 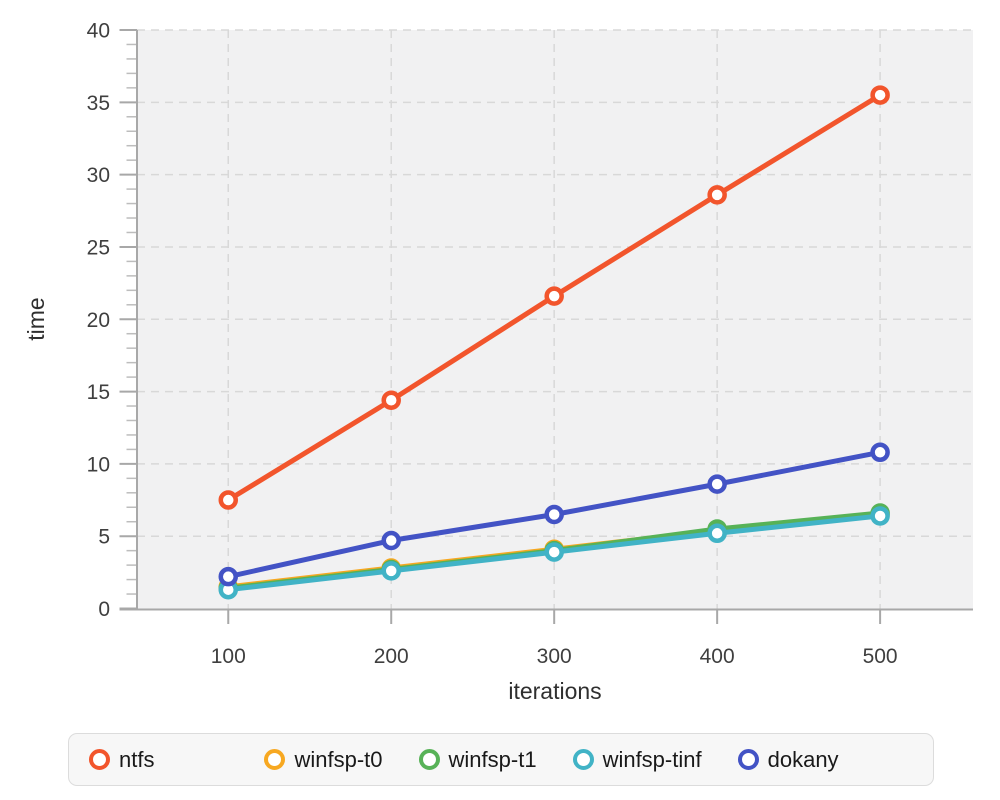 I want to click on y-tick-label: 10, so click(x=98, y=464).